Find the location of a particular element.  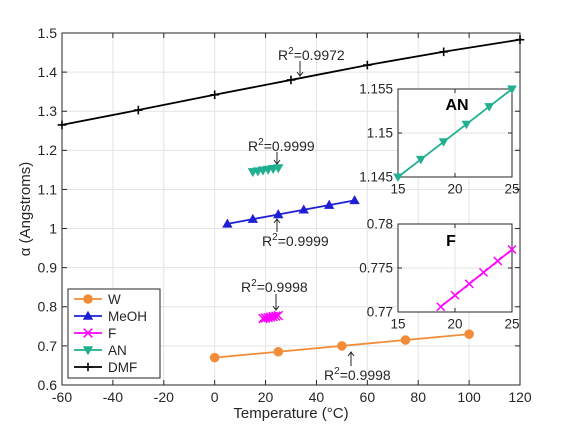

legend-label: F is located at coordinates (112, 333).